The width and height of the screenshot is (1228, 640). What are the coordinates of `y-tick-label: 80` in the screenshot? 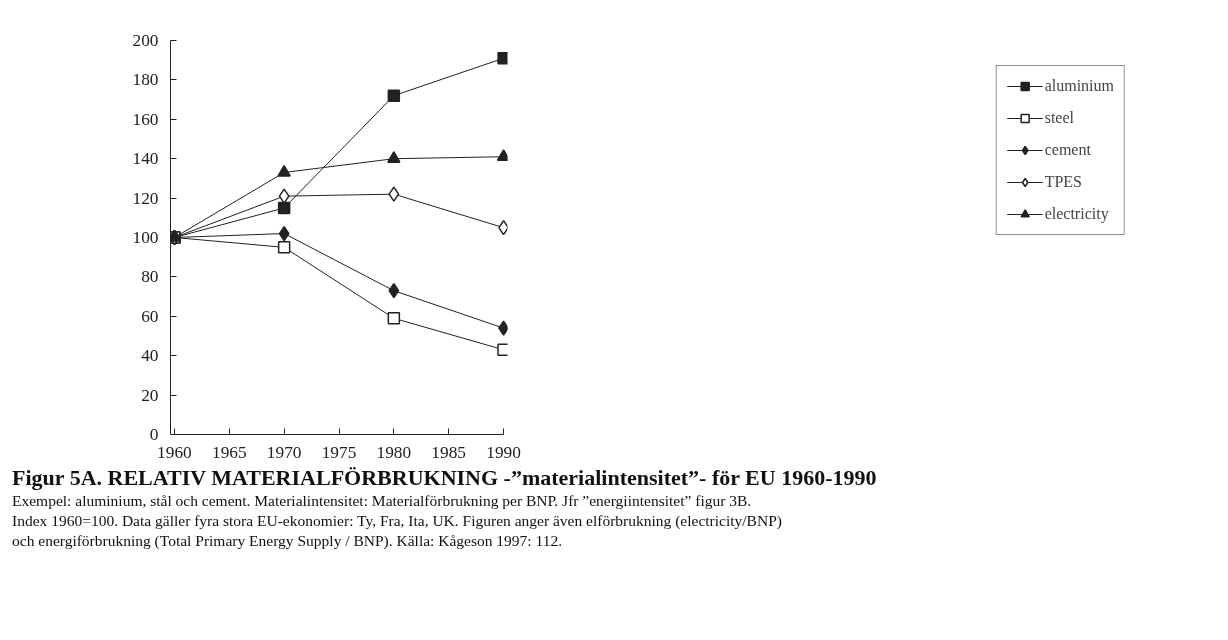 It's located at (150, 277).